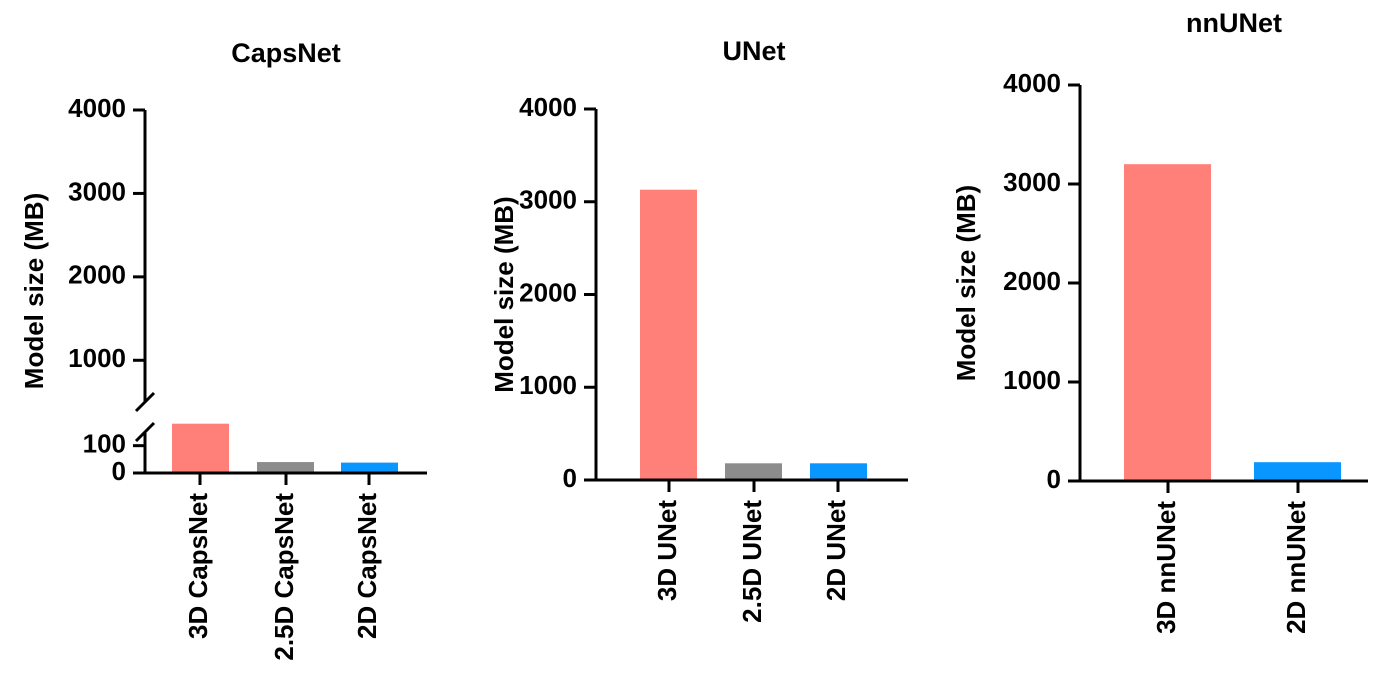 This screenshot has width=1386, height=679. Describe the element at coordinates (286, 53) in the screenshot. I see `chart-title: CapsNet` at that location.